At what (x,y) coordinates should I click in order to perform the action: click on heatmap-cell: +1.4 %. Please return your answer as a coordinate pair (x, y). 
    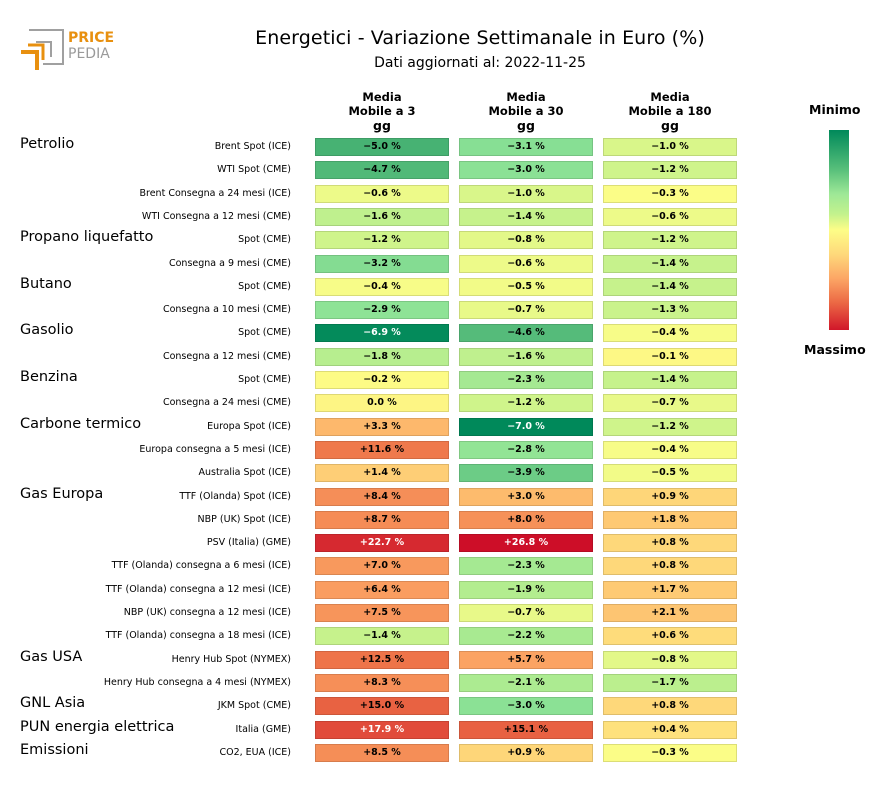
    Looking at the image, I should click on (382, 473).